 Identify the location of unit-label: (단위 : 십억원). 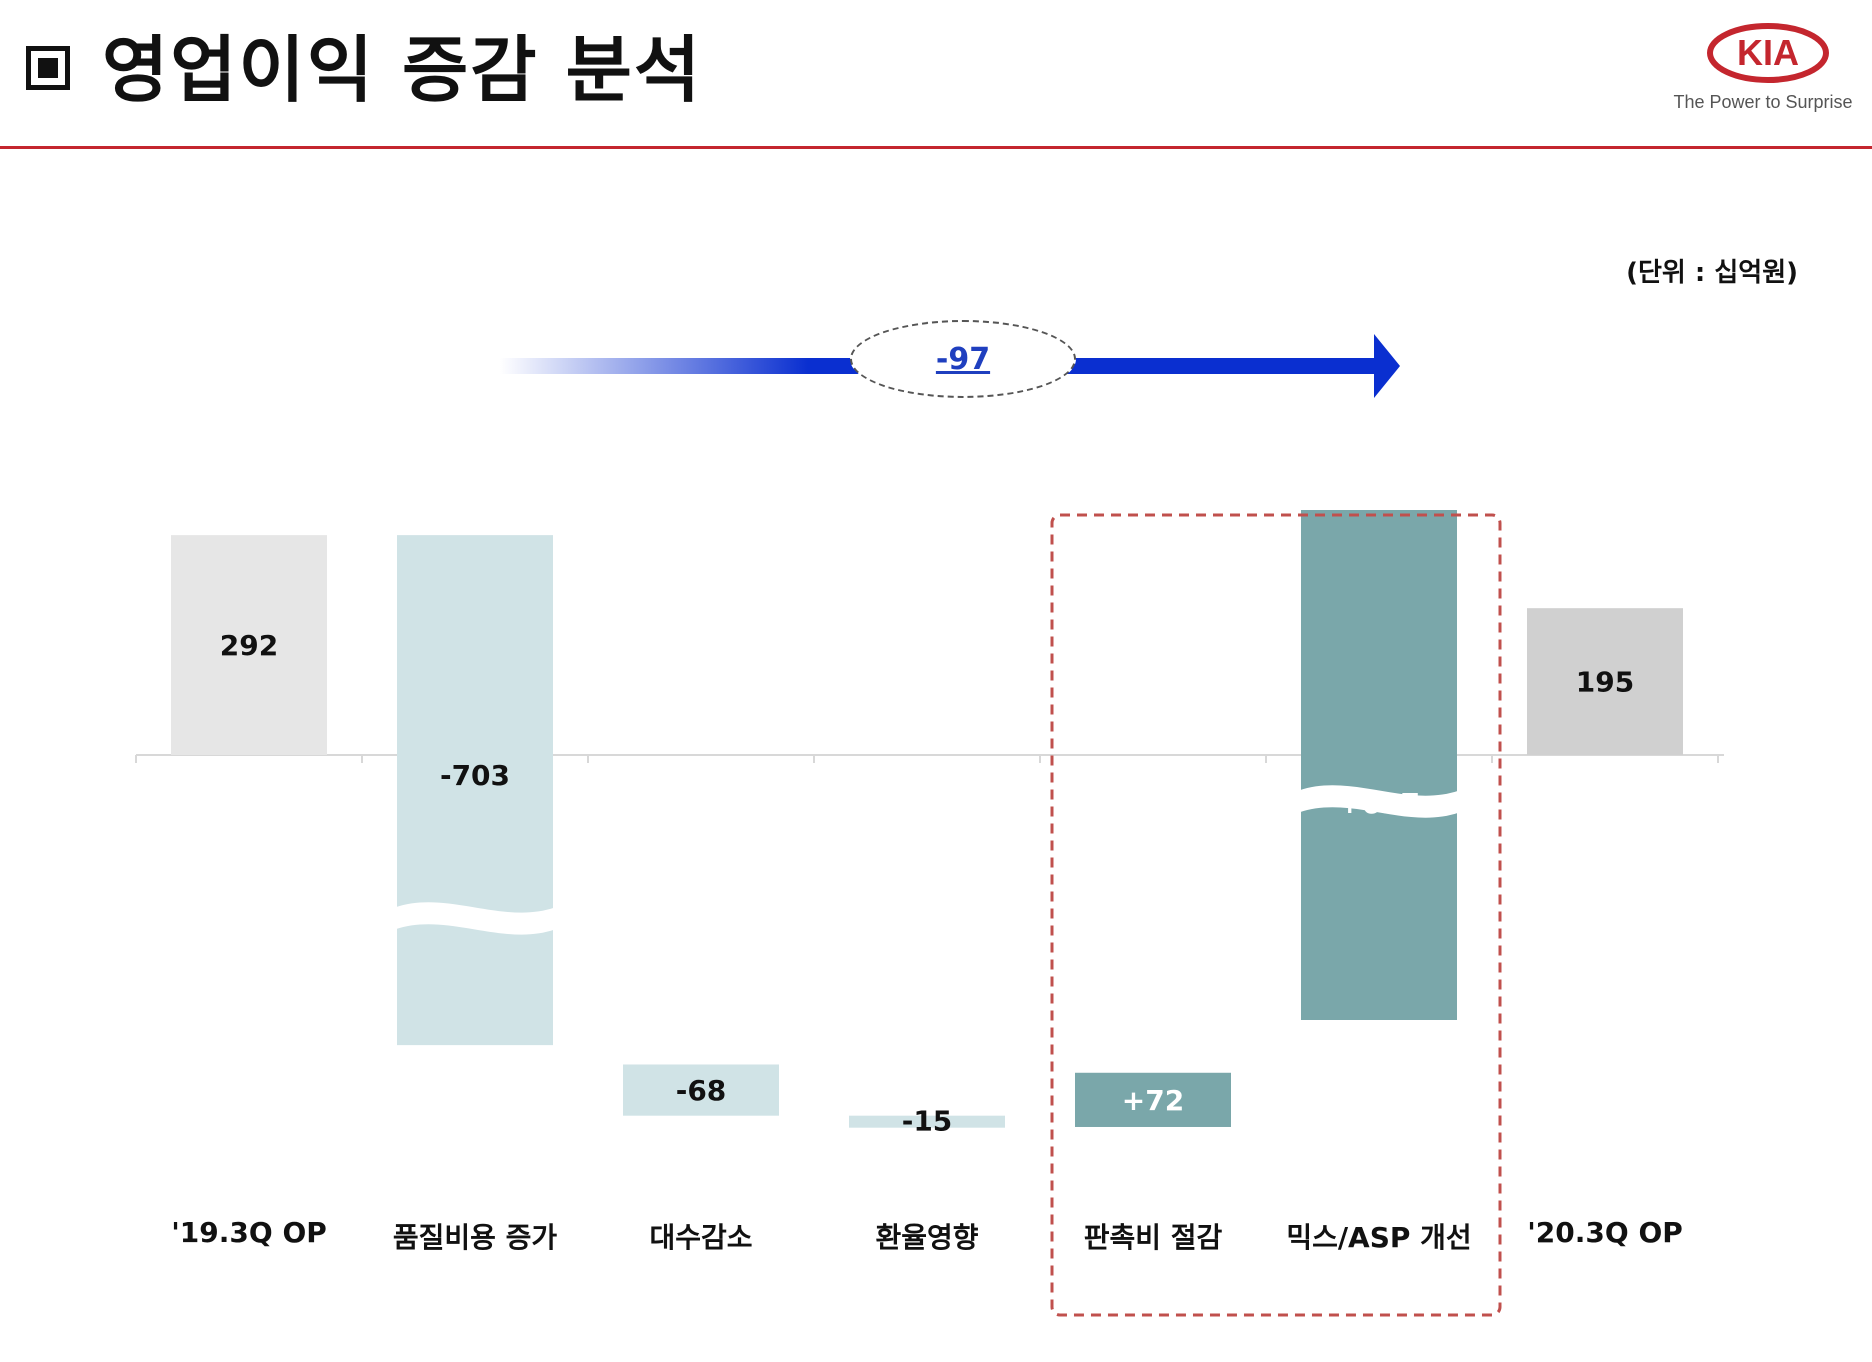
(1712, 273).